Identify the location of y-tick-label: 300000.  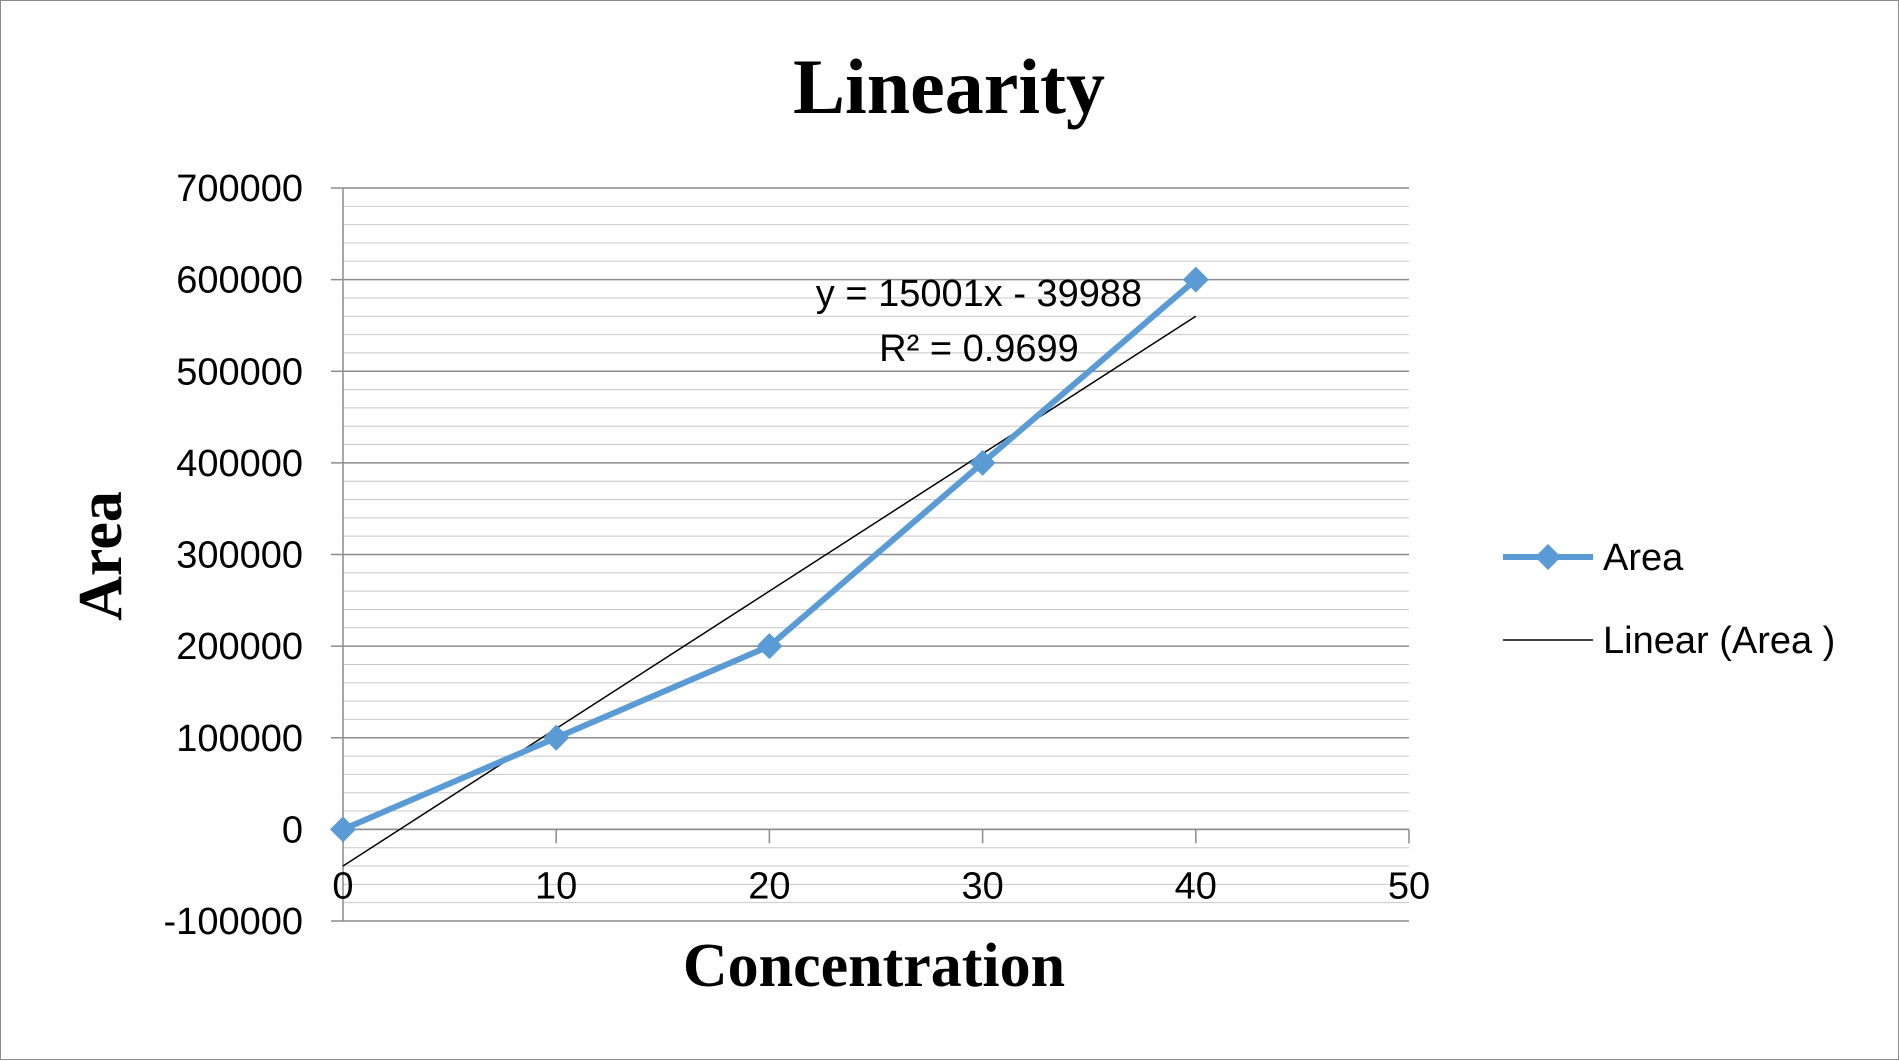
(239, 556).